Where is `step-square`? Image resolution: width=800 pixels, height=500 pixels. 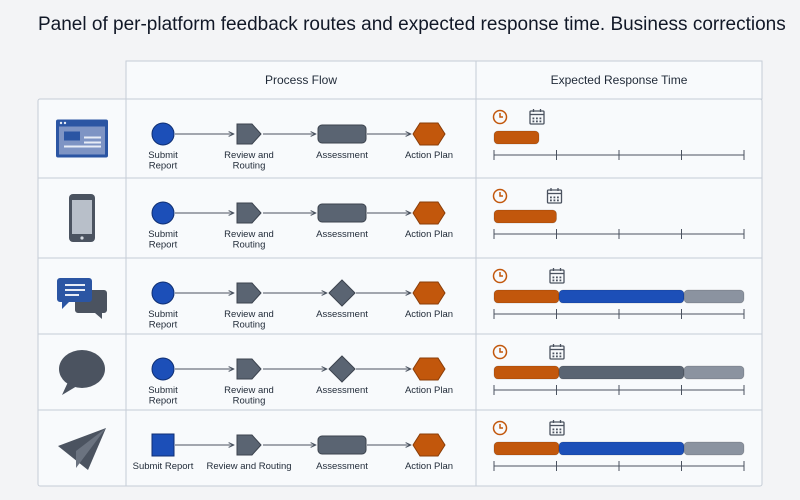 step-square is located at coordinates (163, 445).